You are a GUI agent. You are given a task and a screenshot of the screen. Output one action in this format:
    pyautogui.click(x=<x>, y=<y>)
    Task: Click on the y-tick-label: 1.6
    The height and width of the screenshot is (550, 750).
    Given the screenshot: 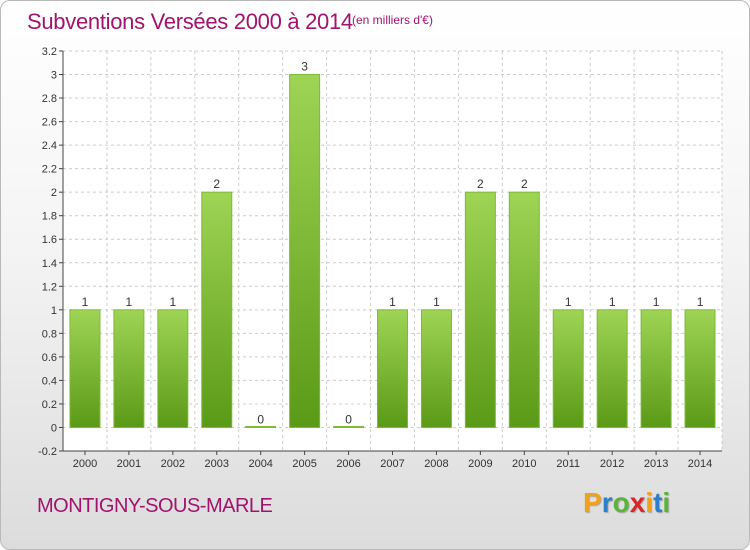 What is the action you would take?
    pyautogui.click(x=49, y=240)
    